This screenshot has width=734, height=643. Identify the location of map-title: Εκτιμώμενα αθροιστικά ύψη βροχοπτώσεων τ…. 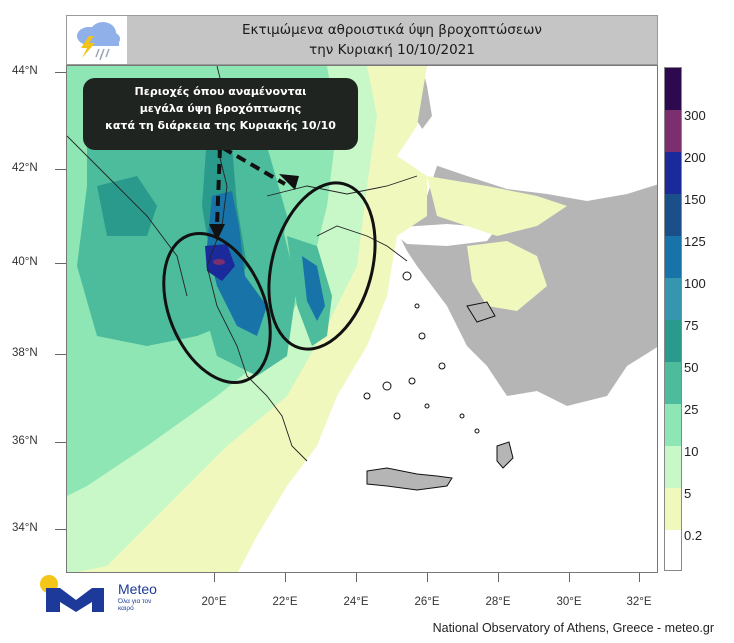
(392, 40).